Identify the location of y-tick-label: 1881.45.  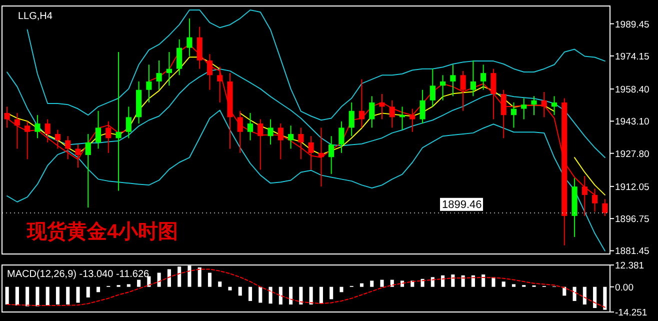
(632, 252).